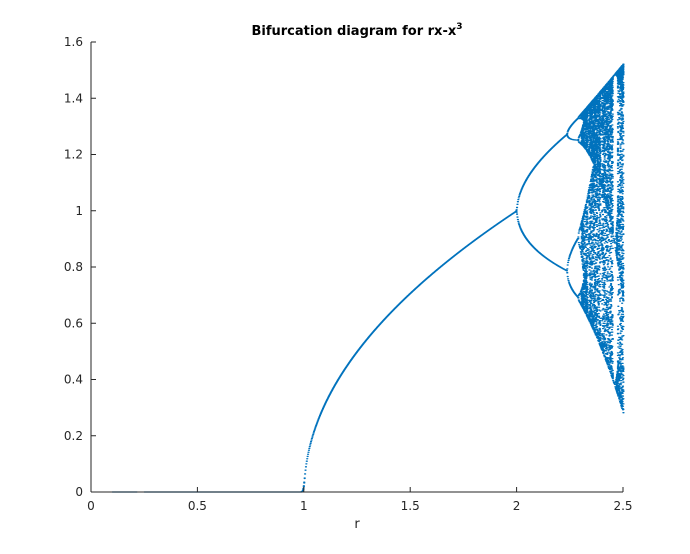 The width and height of the screenshot is (690, 554). Describe the element at coordinates (517, 506) in the screenshot. I see `x-tick-label: 2` at that location.